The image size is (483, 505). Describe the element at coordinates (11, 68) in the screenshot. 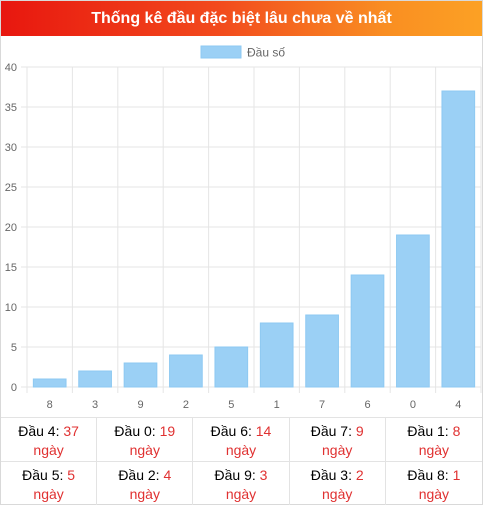

I see `y-tick-label: 40` at that location.